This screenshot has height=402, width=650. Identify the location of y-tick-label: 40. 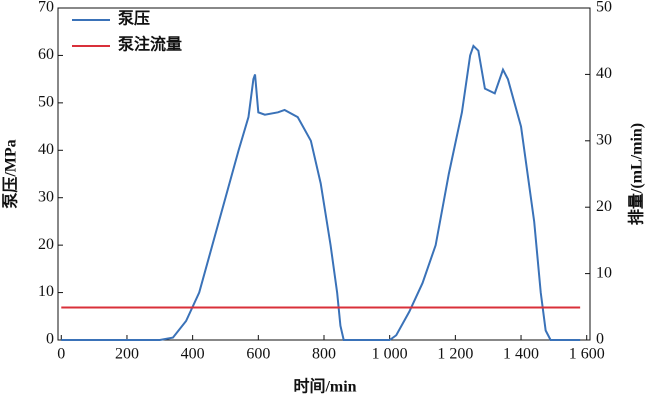
(46, 149).